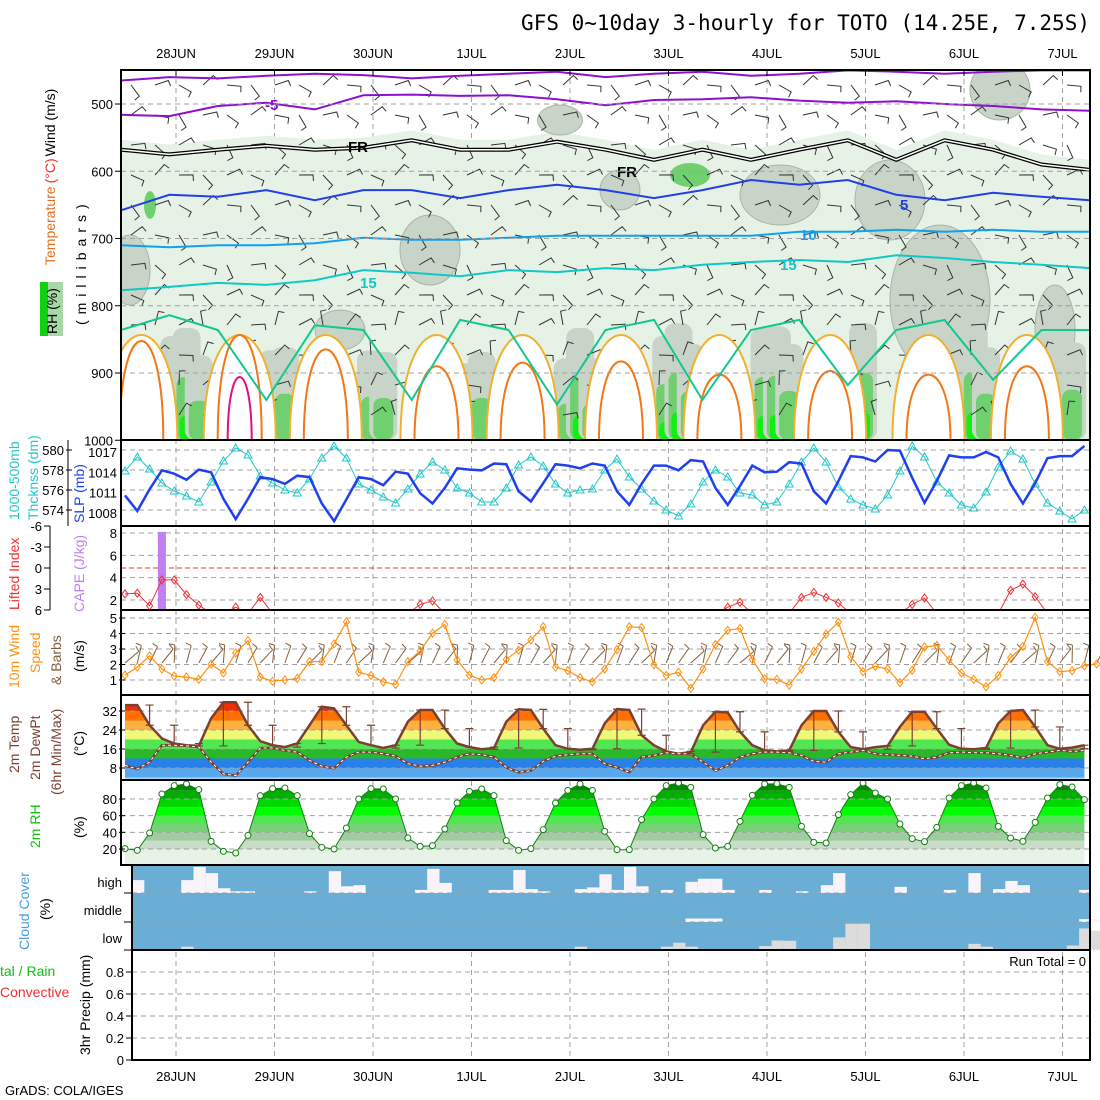  Describe the element at coordinates (110, 849) in the screenshot. I see `rh-tick-label: 20` at that location.